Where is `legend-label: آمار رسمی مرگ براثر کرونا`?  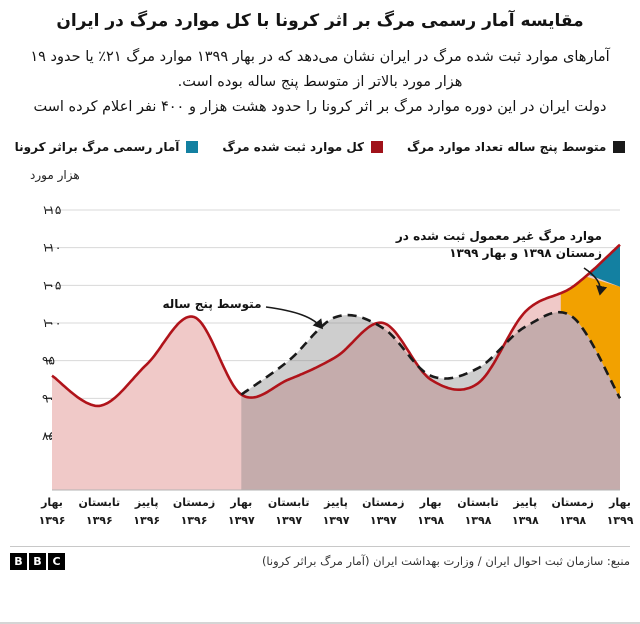
legend-label: آمار رسمی مرگ براثر کرونا is located at coordinates (97, 146).